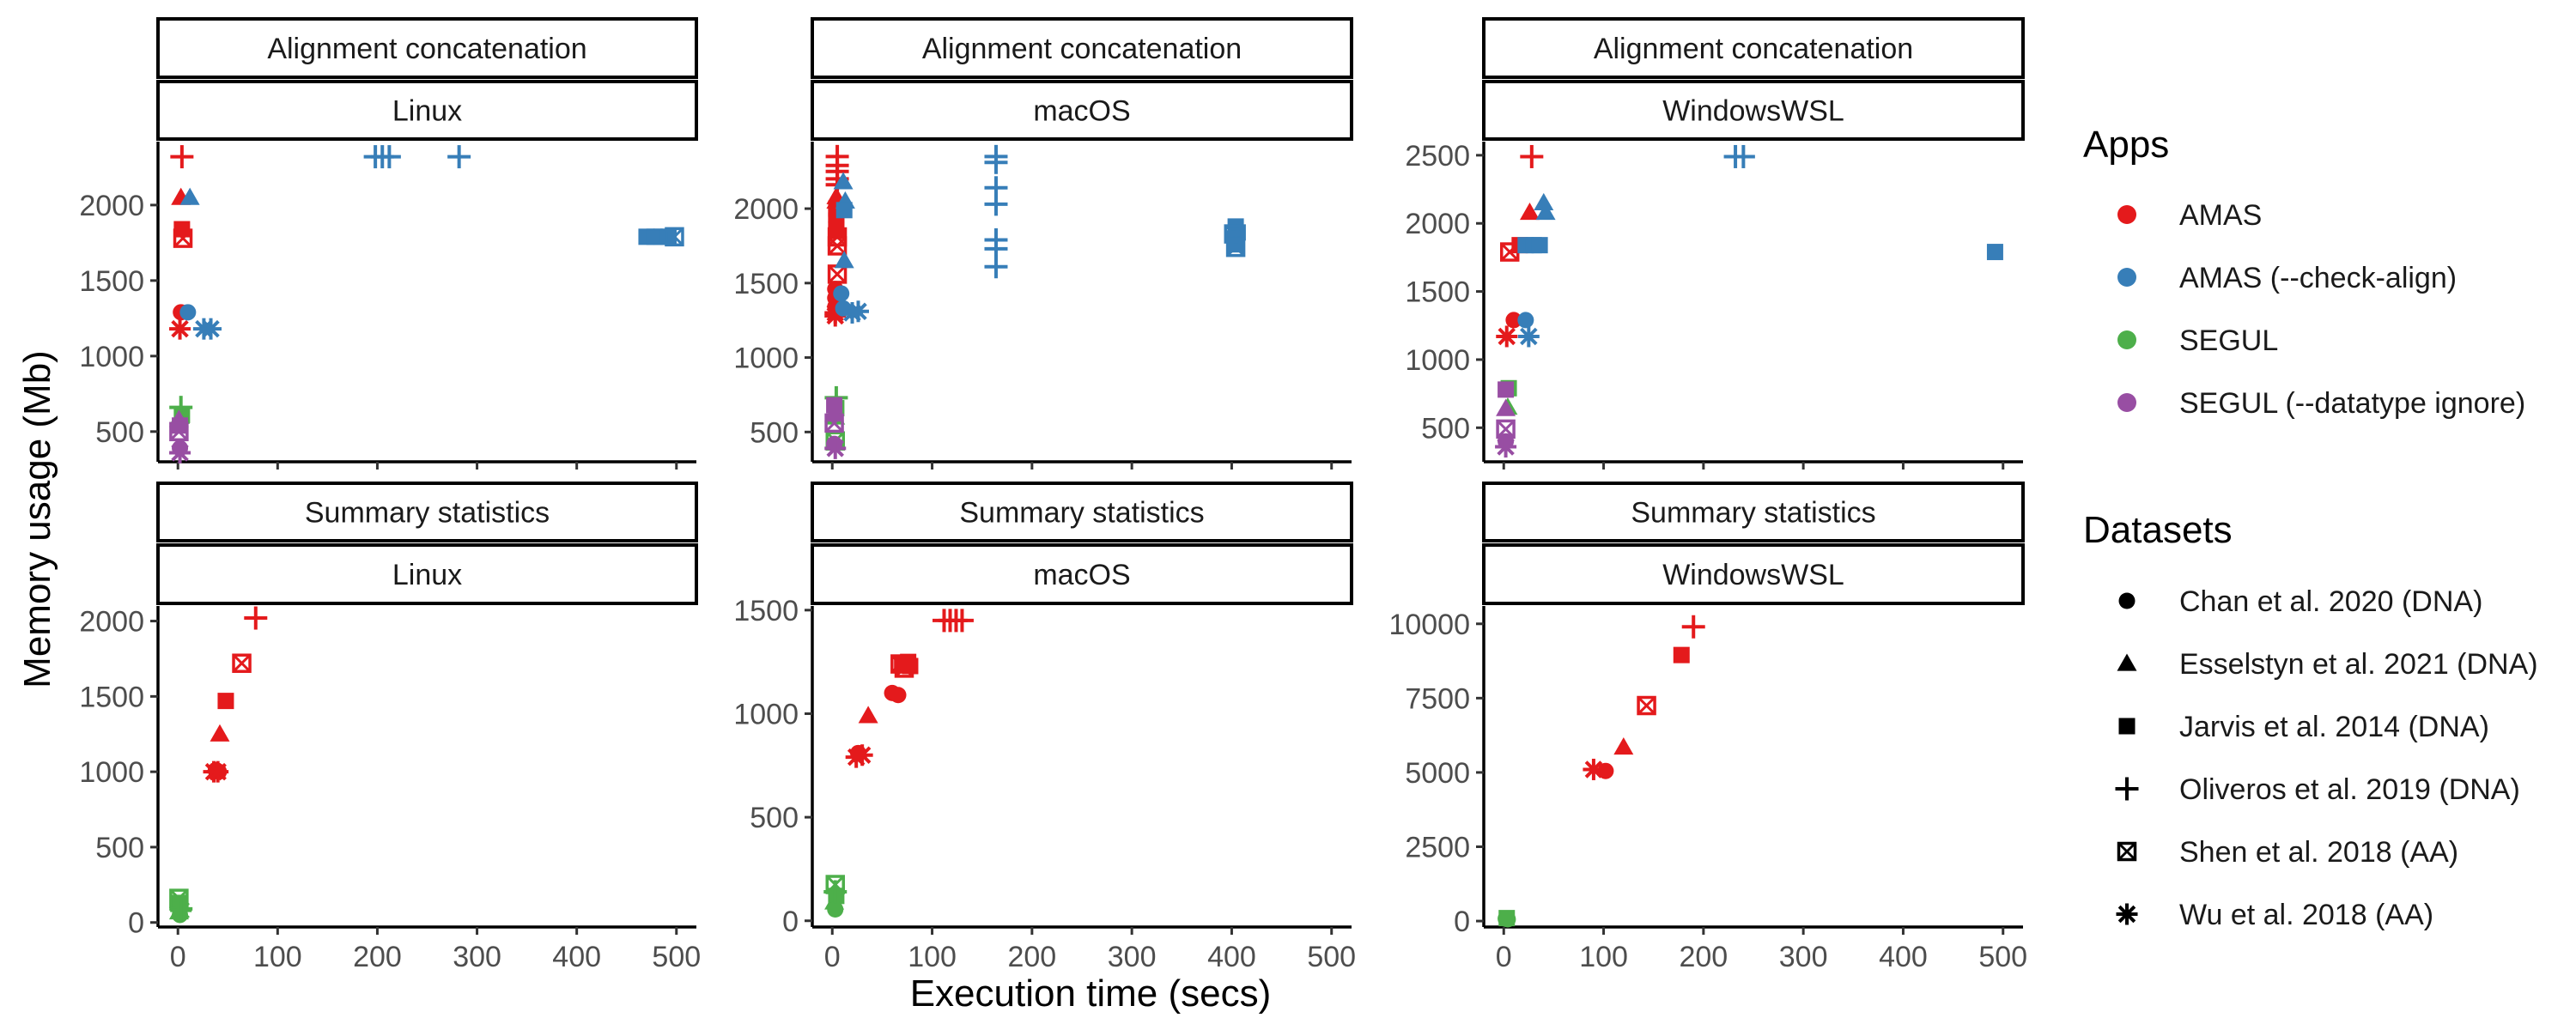 The height and width of the screenshot is (1030, 2576). What do you see at coordinates (2306, 915) in the screenshot?
I see `legend-label-wu-et-al-2018-aa: Wu et al. 2018 (AA)` at bounding box center [2306, 915].